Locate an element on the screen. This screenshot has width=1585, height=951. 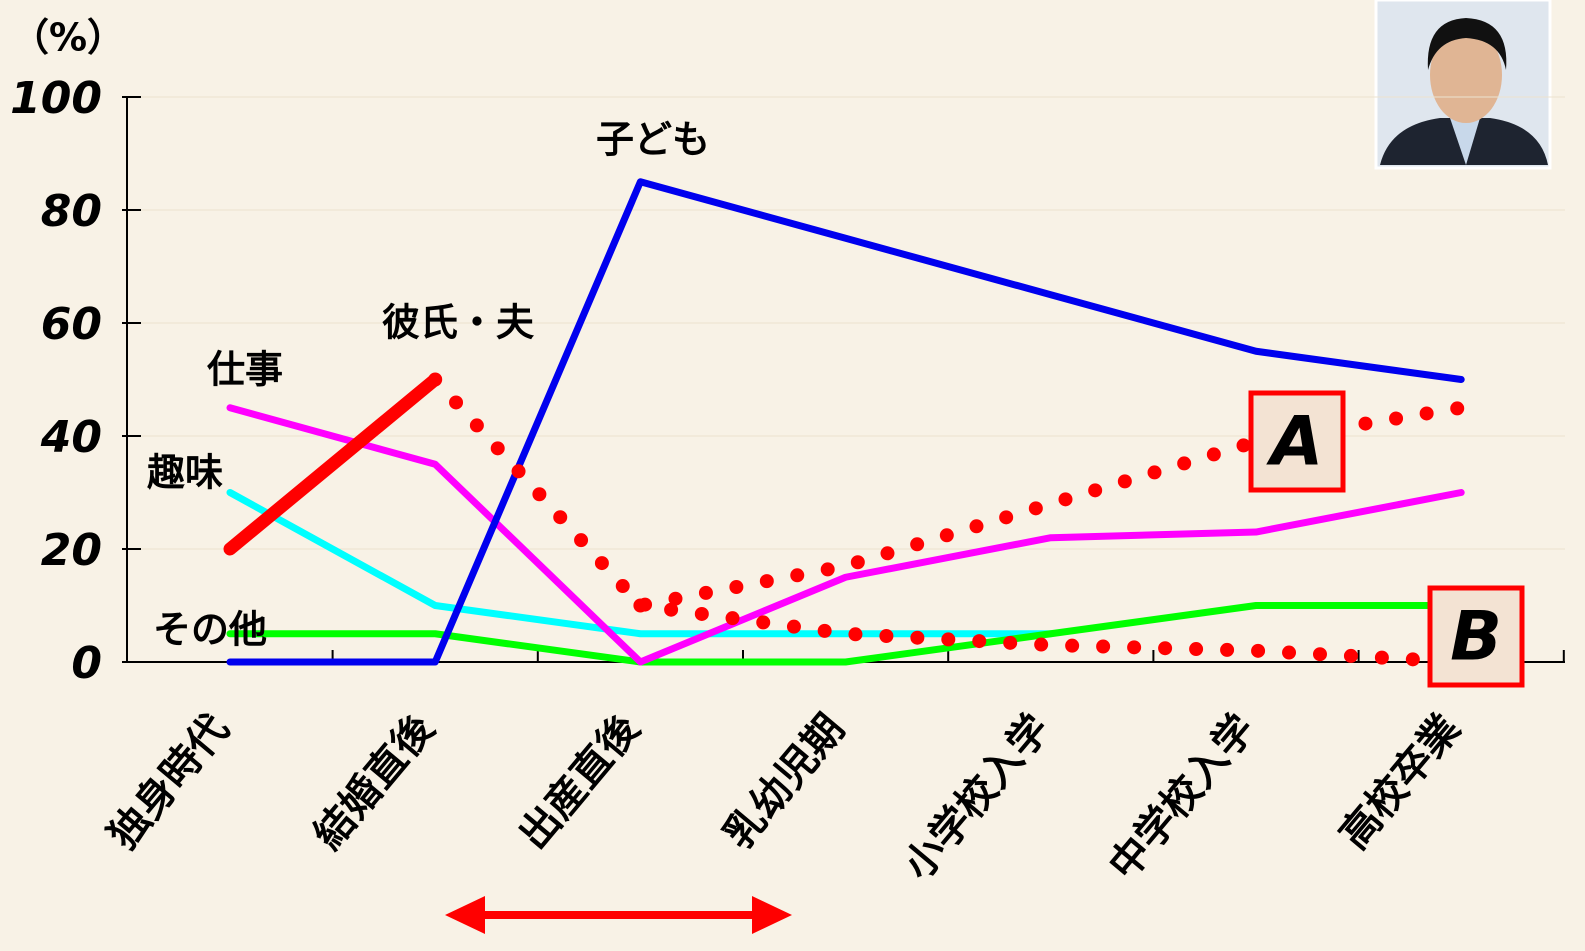
photo-hair is located at coordinates (1467, 44).